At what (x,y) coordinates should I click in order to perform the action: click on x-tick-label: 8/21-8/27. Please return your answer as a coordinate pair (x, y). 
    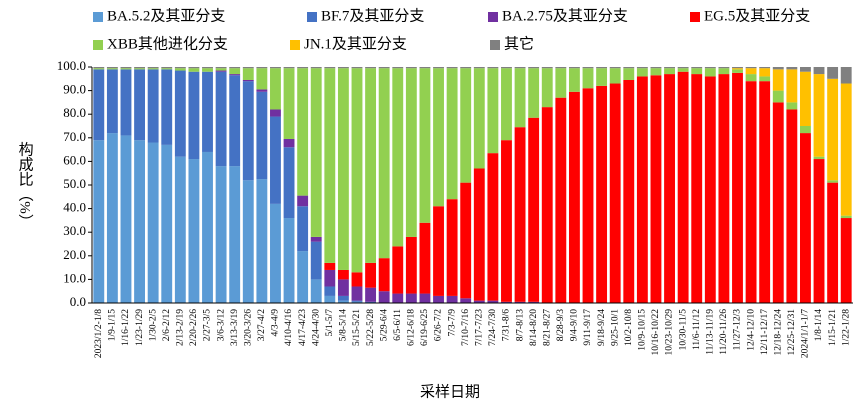
    Looking at the image, I should click on (547, 327).